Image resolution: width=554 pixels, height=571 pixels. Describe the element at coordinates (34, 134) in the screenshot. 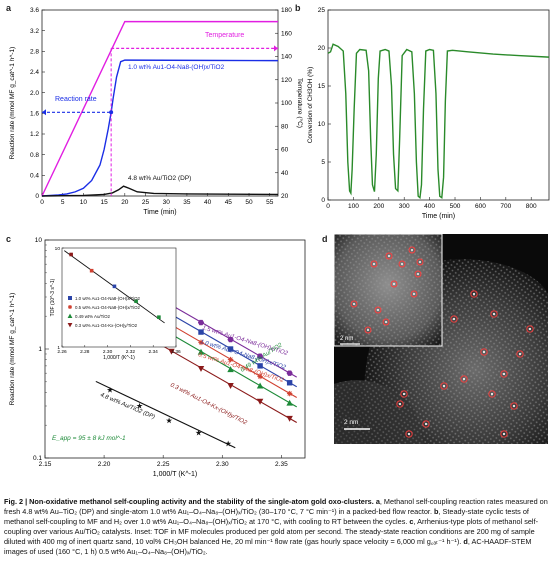

I see `y-tick-label: 1.2` at that location.